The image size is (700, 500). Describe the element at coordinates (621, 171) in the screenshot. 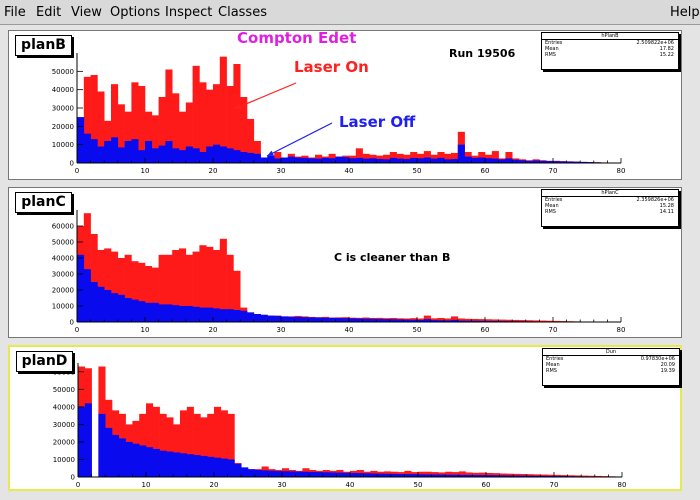

I see `x-tick-label: 80` at that location.